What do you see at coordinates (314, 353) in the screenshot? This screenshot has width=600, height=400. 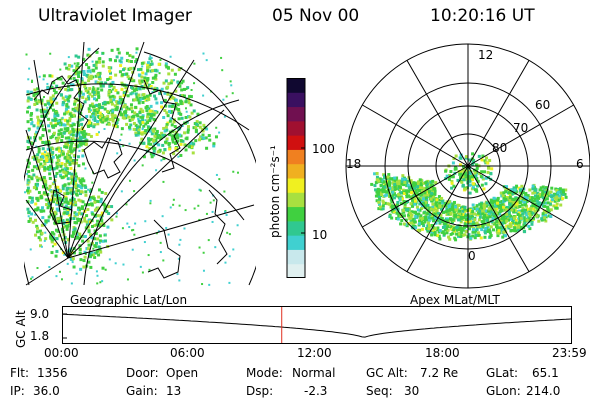 I see `timeline-xtick-1200: 12:00` at bounding box center [314, 353].